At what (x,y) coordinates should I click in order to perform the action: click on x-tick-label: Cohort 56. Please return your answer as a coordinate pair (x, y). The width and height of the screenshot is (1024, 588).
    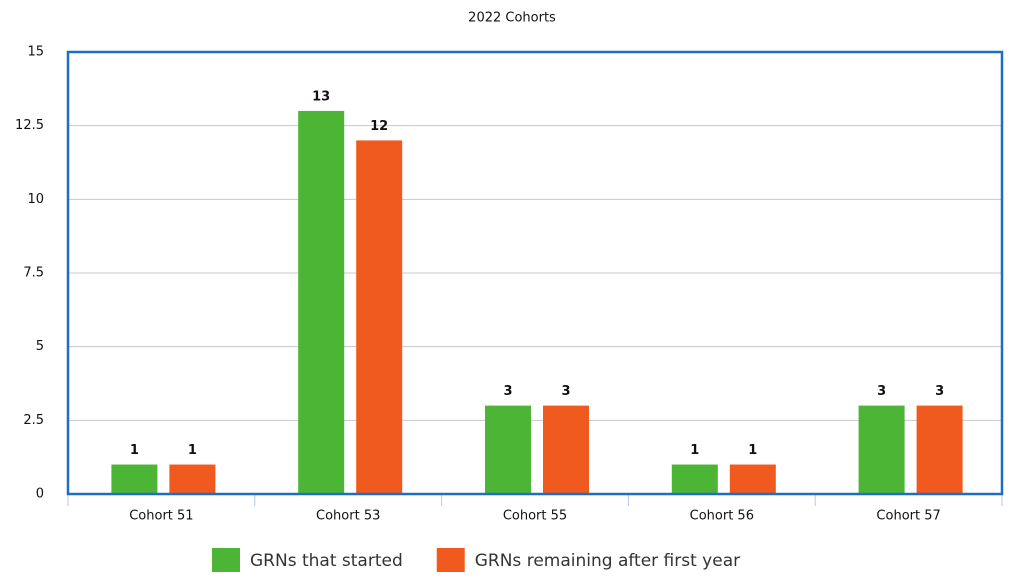
    Looking at the image, I should click on (722, 516).